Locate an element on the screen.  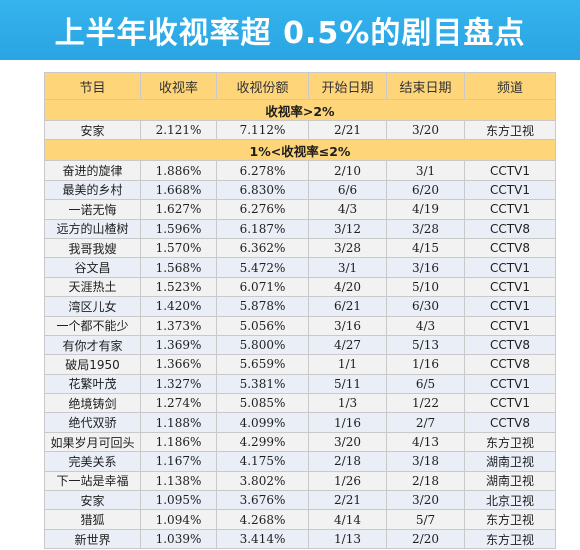
table-row: 破局1950 1.366% 5.659% 1/1 1/16 CCTV8 is located at coordinates (300, 364).